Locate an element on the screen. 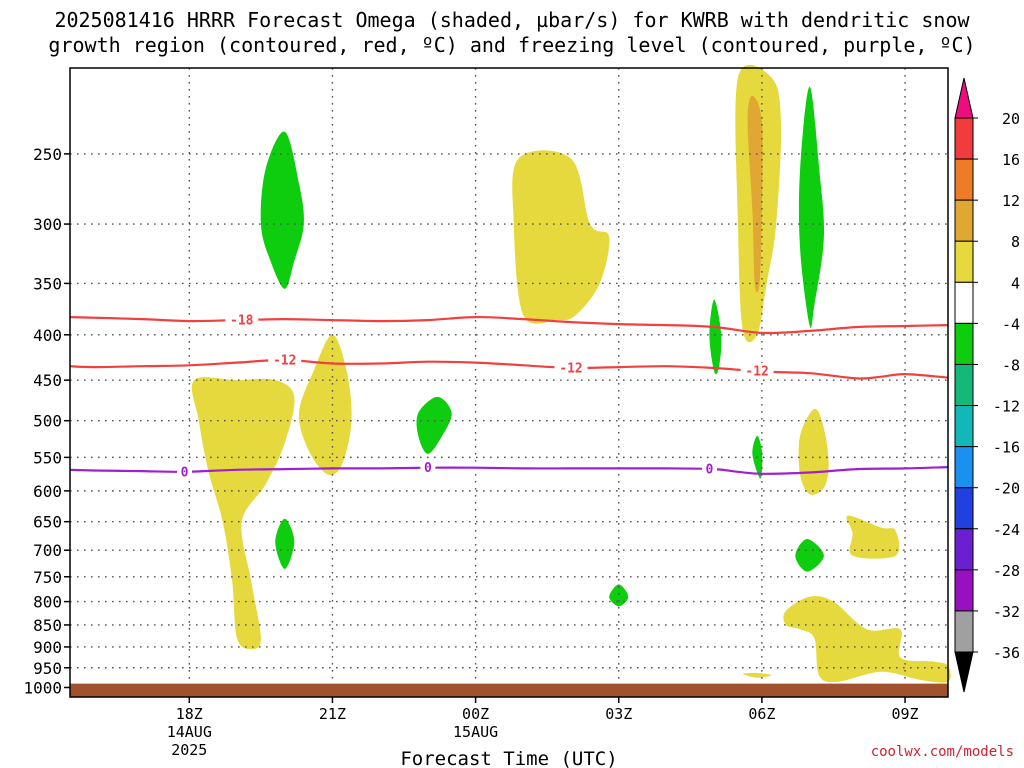 The width and height of the screenshot is (1024, 768). colorbar-label: -4 is located at coordinates (1011, 324).